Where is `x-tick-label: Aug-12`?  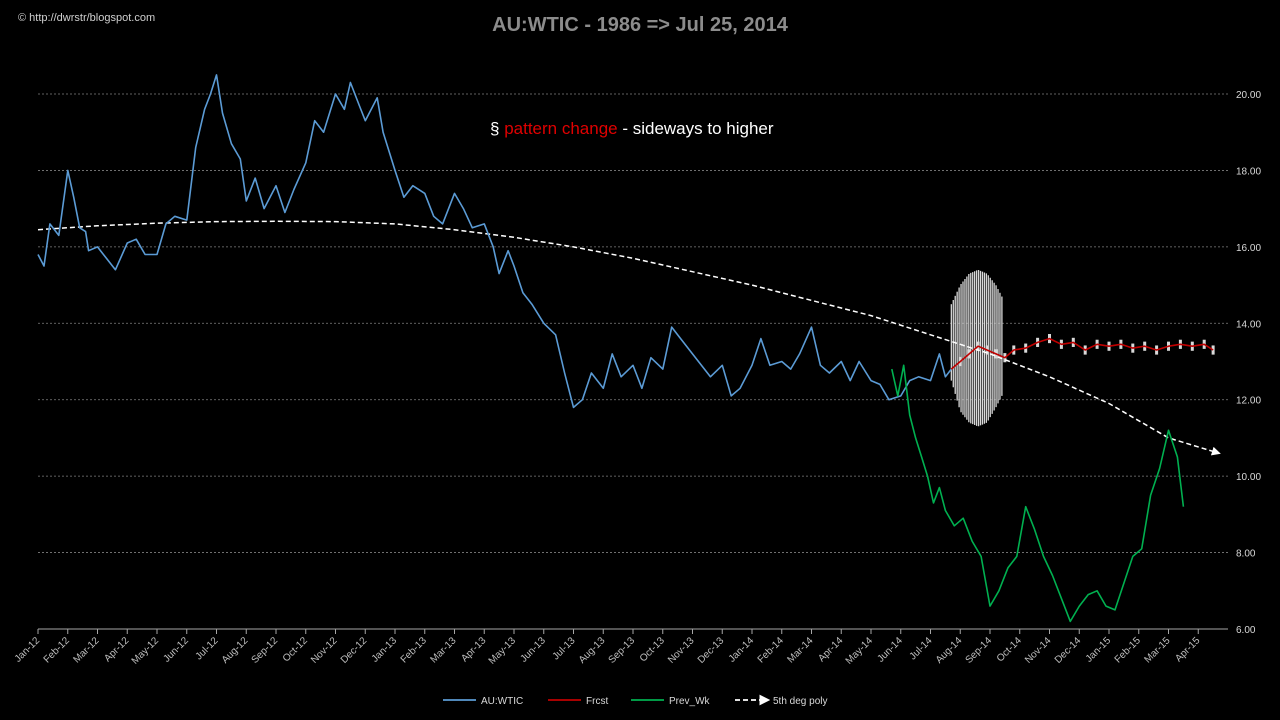
x-tick-label: Aug-12 is located at coordinates (235, 650).